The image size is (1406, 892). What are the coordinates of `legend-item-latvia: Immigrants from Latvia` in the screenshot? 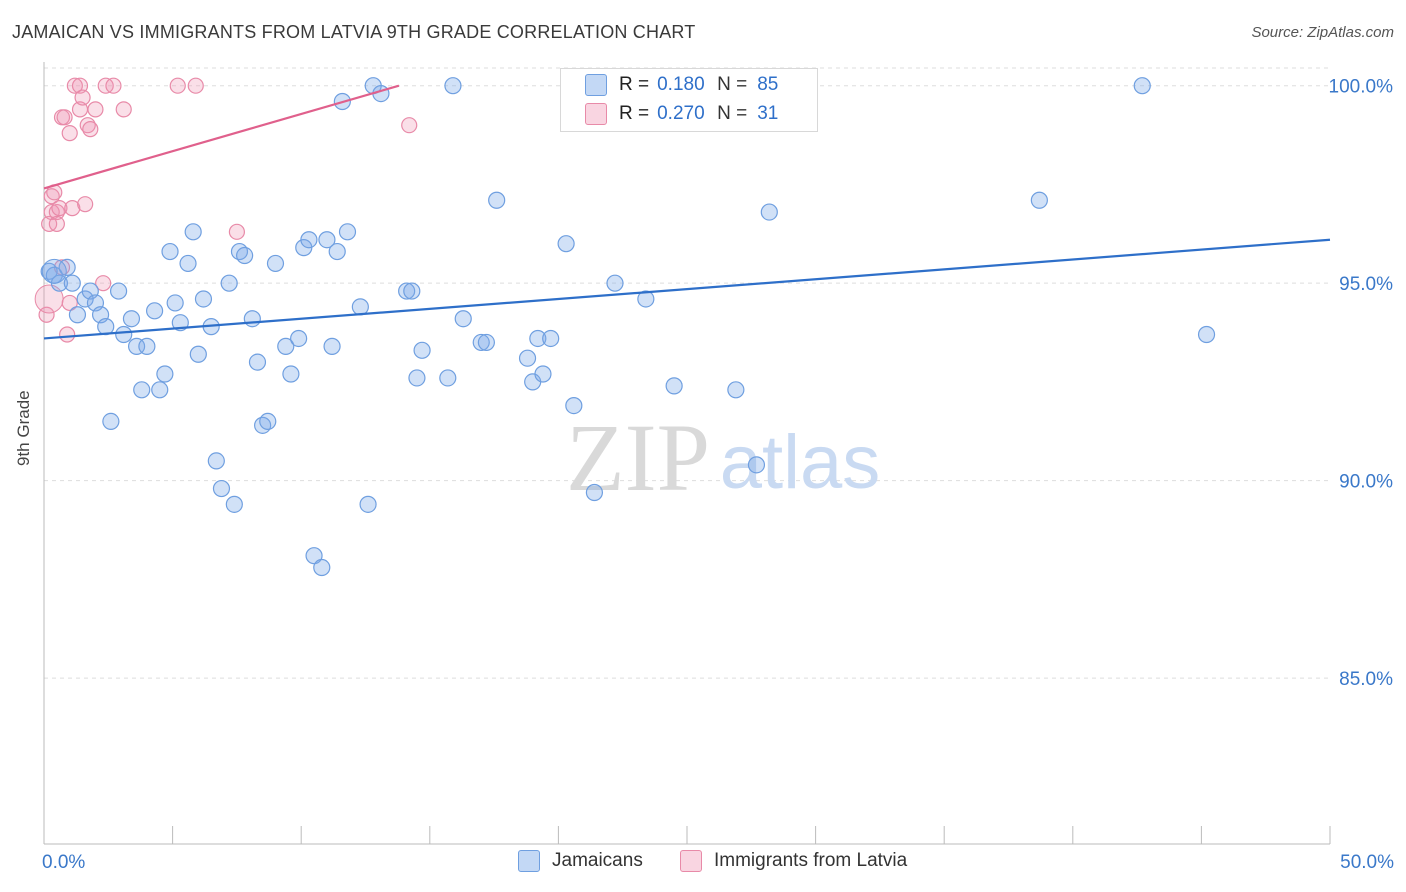 It's located at (793, 861).